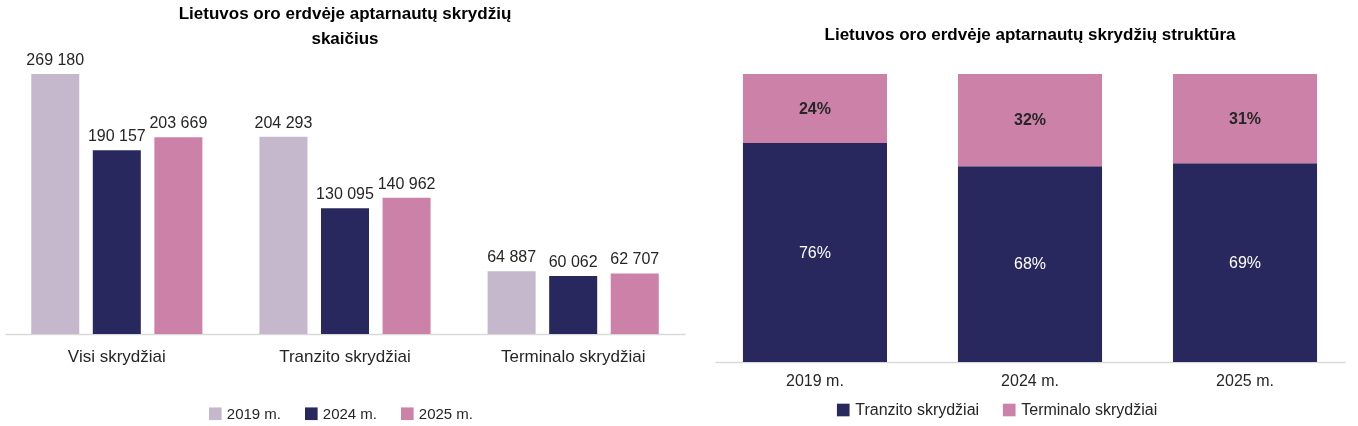 The height and width of the screenshot is (426, 1358). I want to click on x-tick-label: 2025 m., so click(1245, 380).